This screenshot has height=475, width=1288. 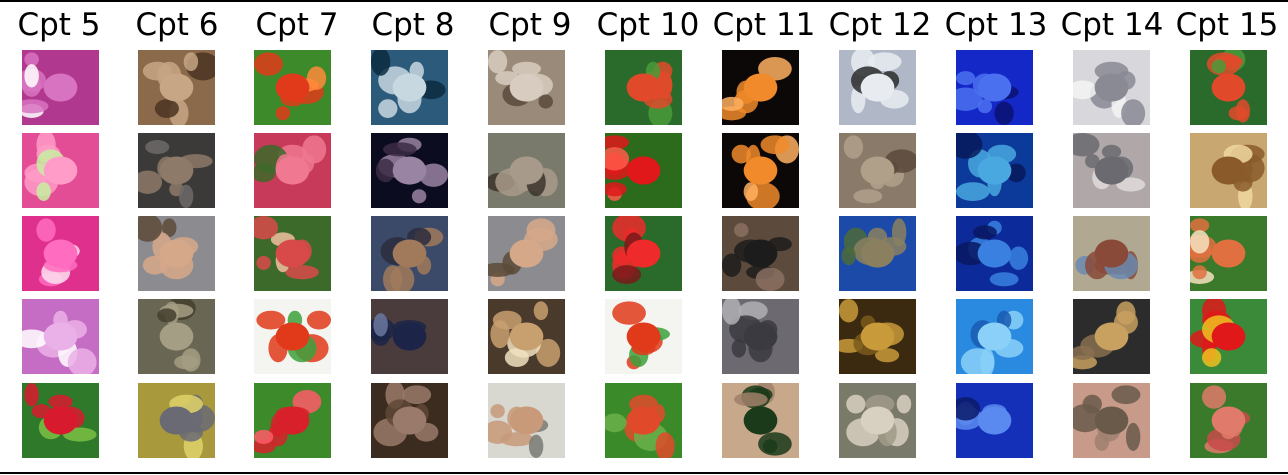 What do you see at coordinates (60, 170) in the screenshot?
I see `thumbnail-pink-rose` at bounding box center [60, 170].